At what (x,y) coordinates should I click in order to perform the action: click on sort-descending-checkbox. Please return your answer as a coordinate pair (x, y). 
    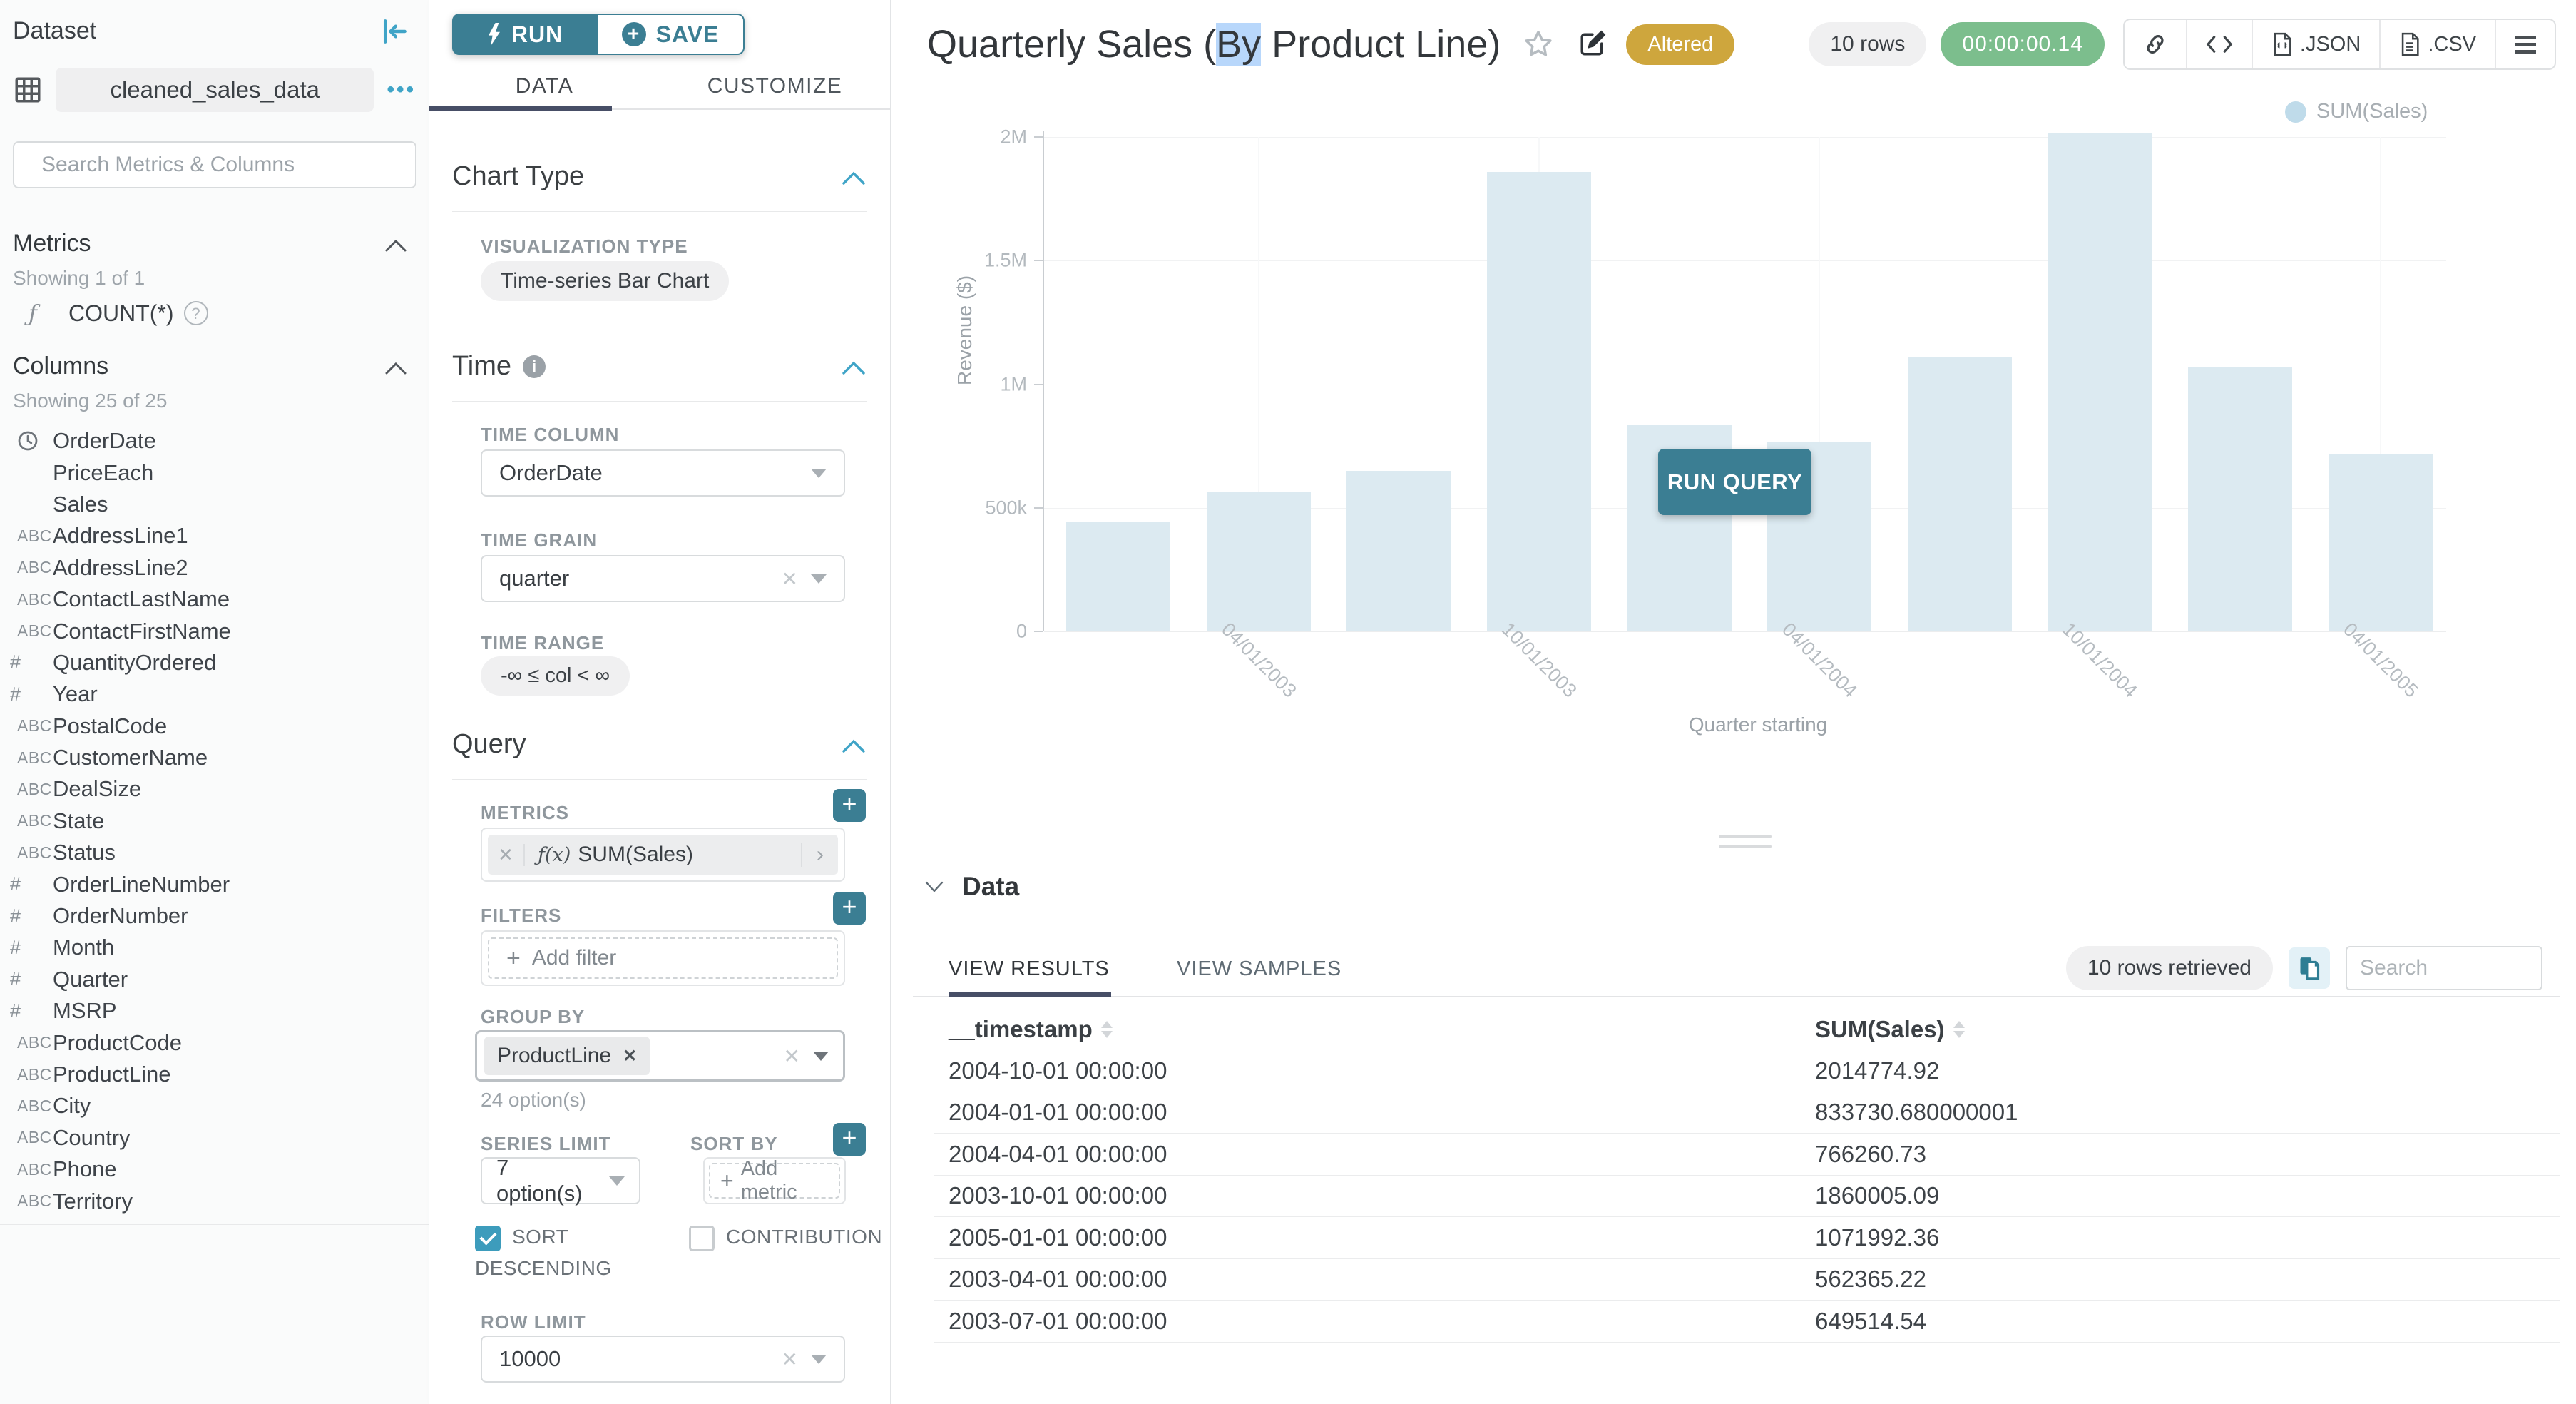
    Looking at the image, I should click on (488, 1238).